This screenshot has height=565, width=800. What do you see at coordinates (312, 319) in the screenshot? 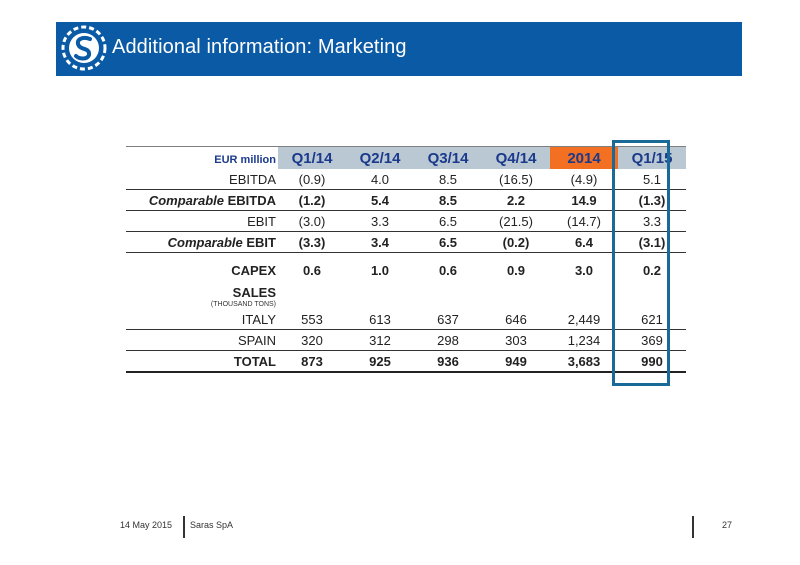
I see `table-cell: 553` at bounding box center [312, 319].